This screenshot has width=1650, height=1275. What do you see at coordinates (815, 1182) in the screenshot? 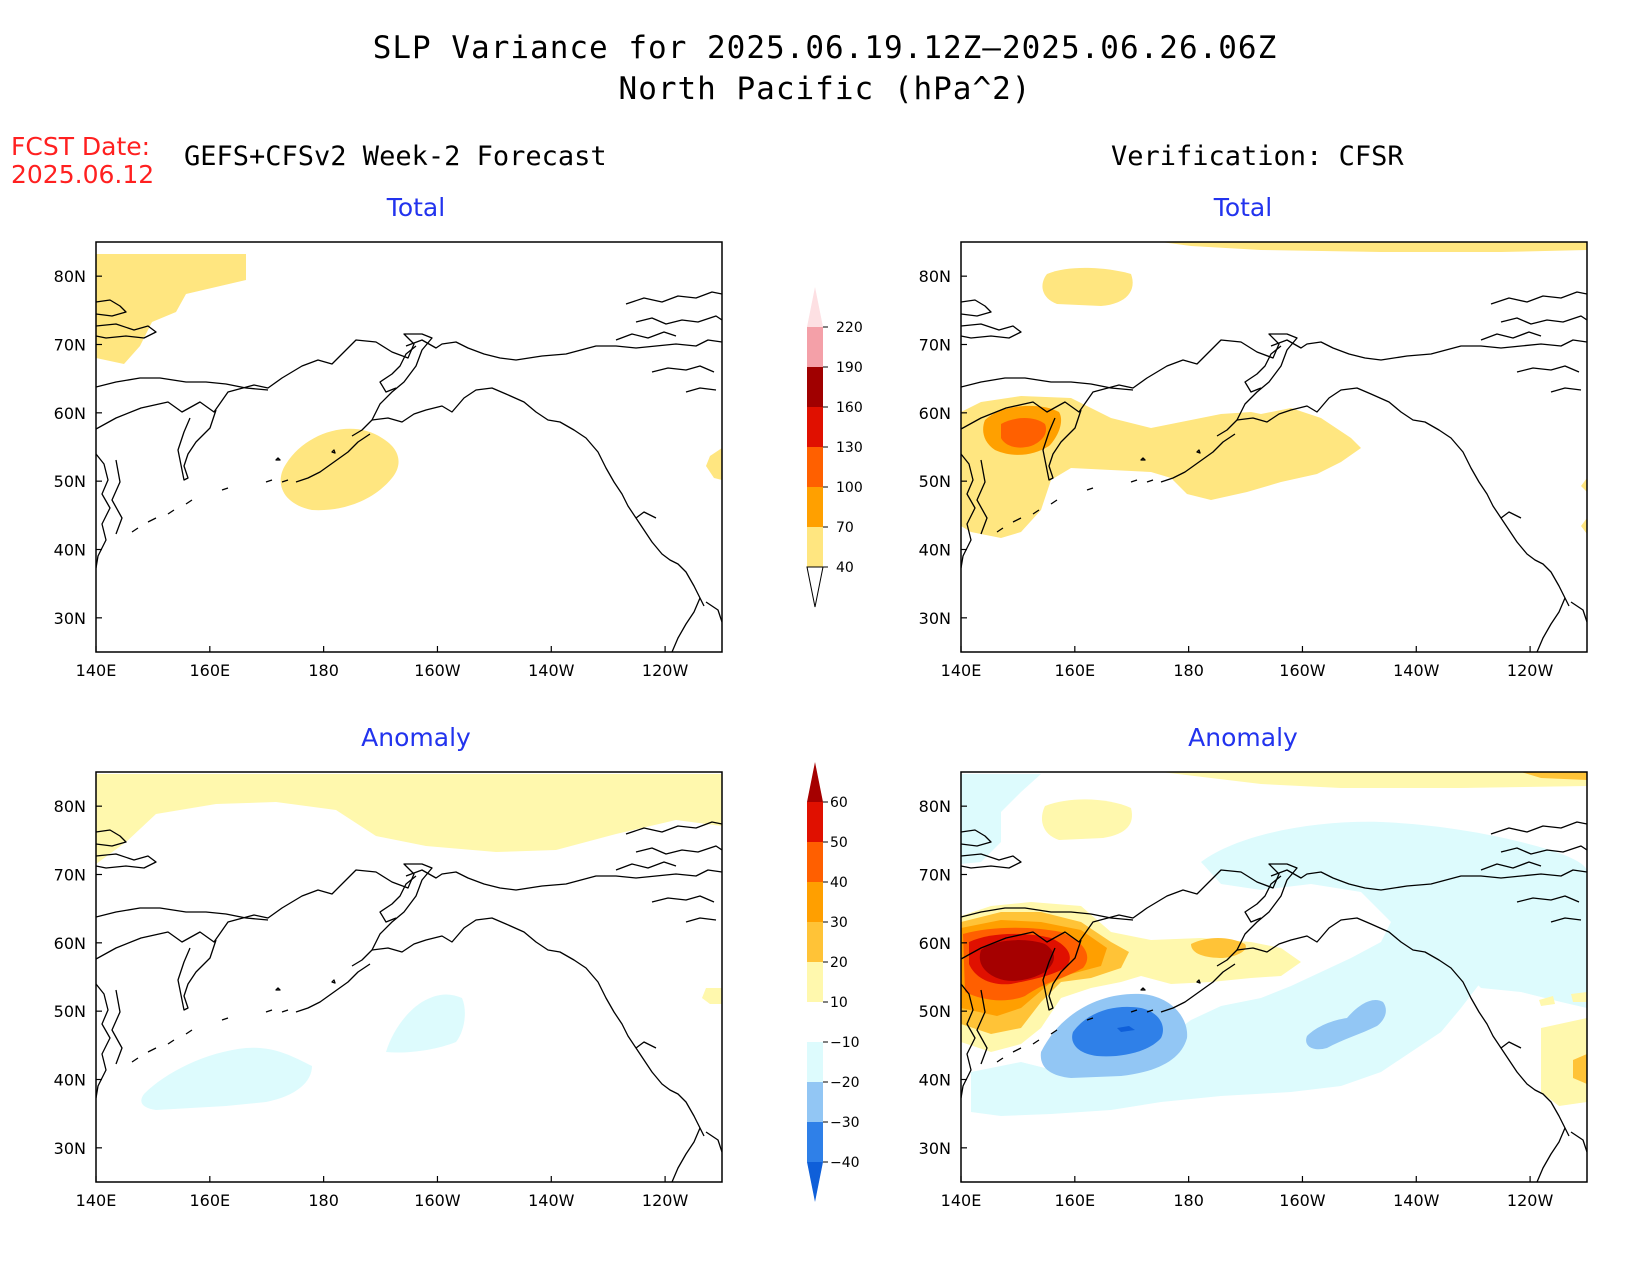
I see `anomaly-colorbar-bottom-tip` at bounding box center [815, 1182].